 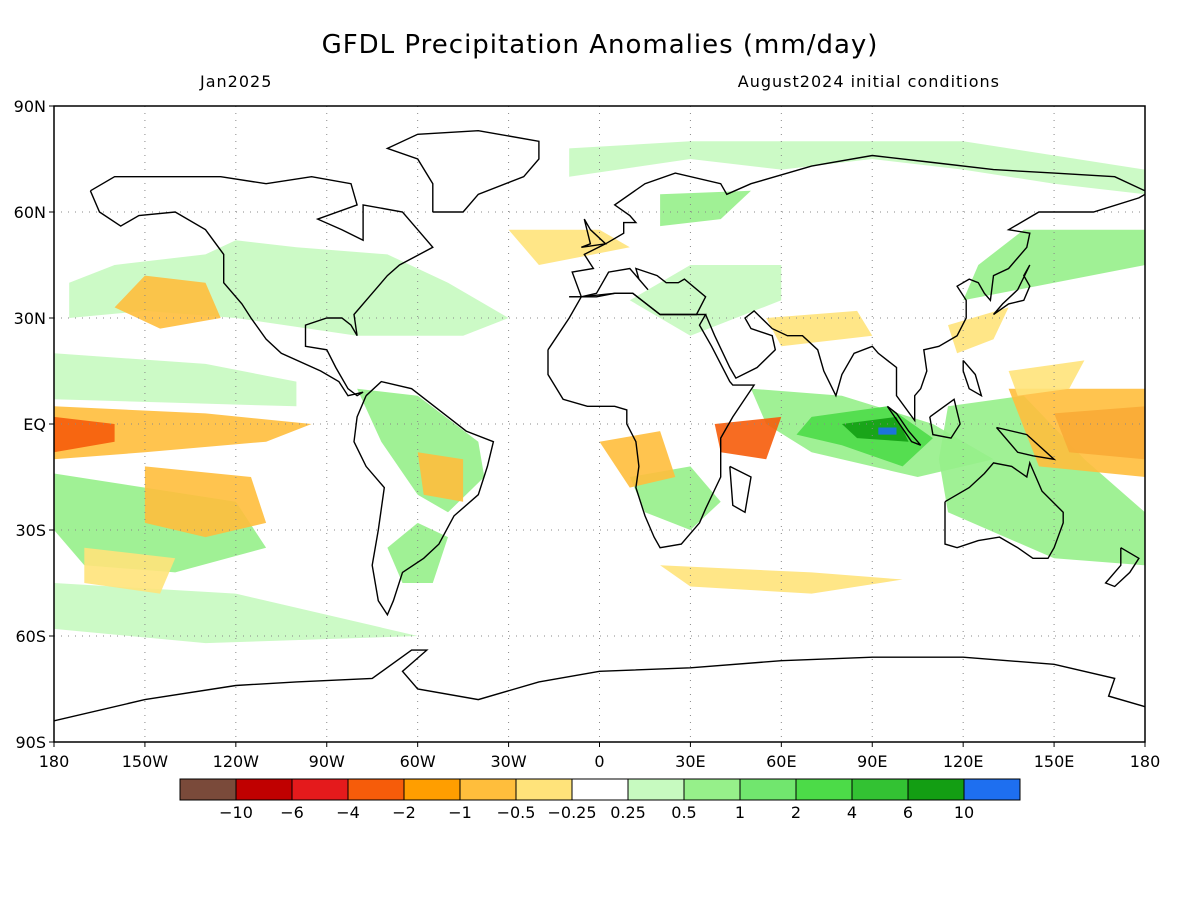 I want to click on colorbar: −10 −6 −4 −2 −1 −0.5 −0.25 0.25 0.5 1 2 4 6 10, so click(x=600, y=800).